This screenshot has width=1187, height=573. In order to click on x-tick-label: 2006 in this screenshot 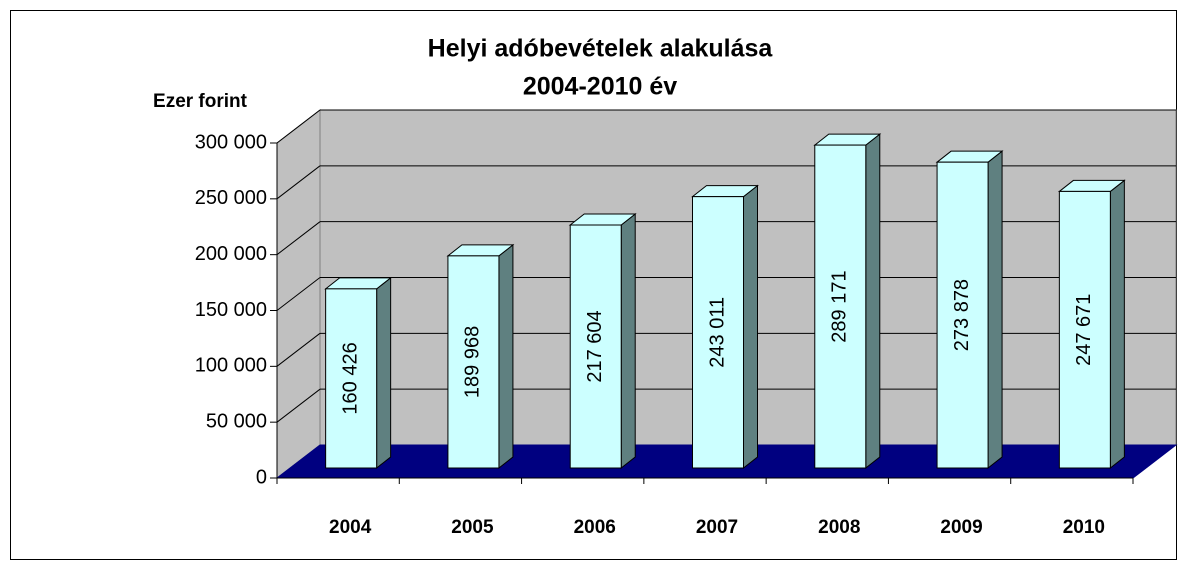, I will do `click(595, 527)`.